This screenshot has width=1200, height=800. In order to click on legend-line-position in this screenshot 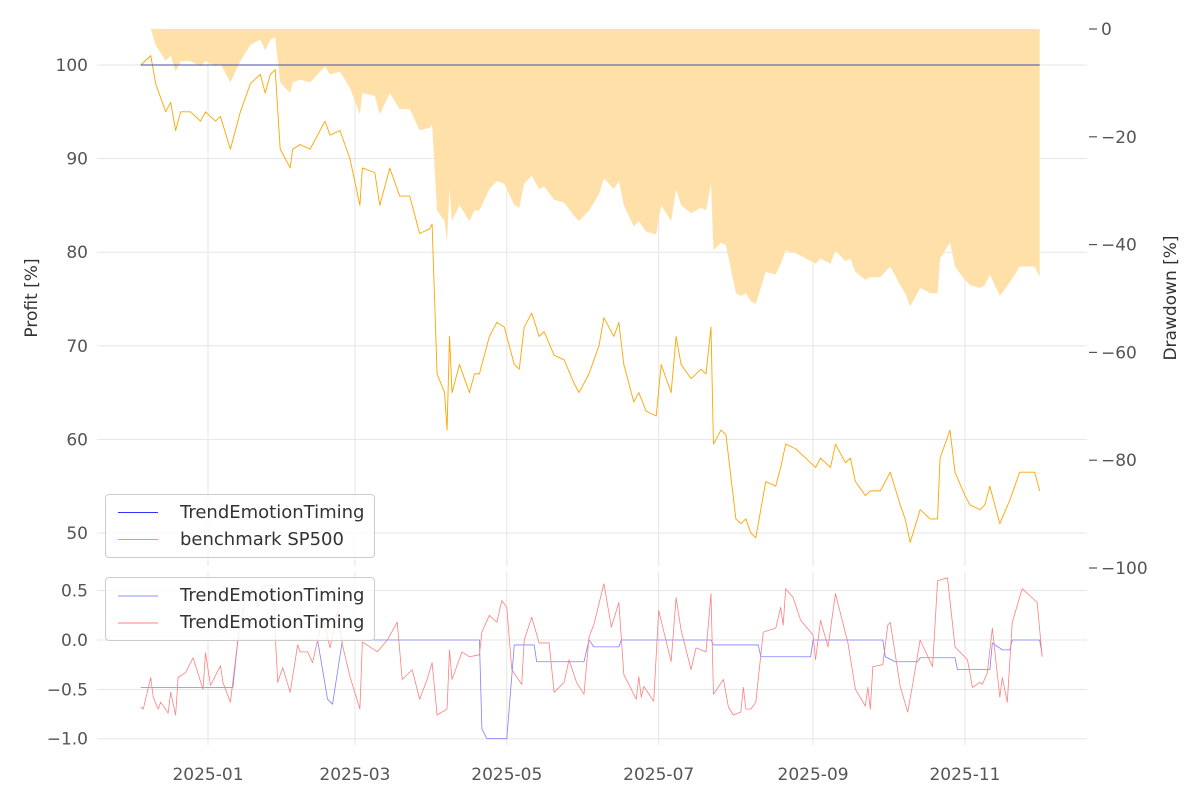, I will do `click(138, 595)`.